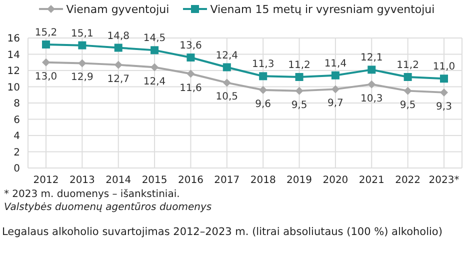 This screenshot has height=265, width=474. What do you see at coordinates (335, 180) in the screenshot?
I see `x-tick-label: 2020` at bounding box center [335, 180].